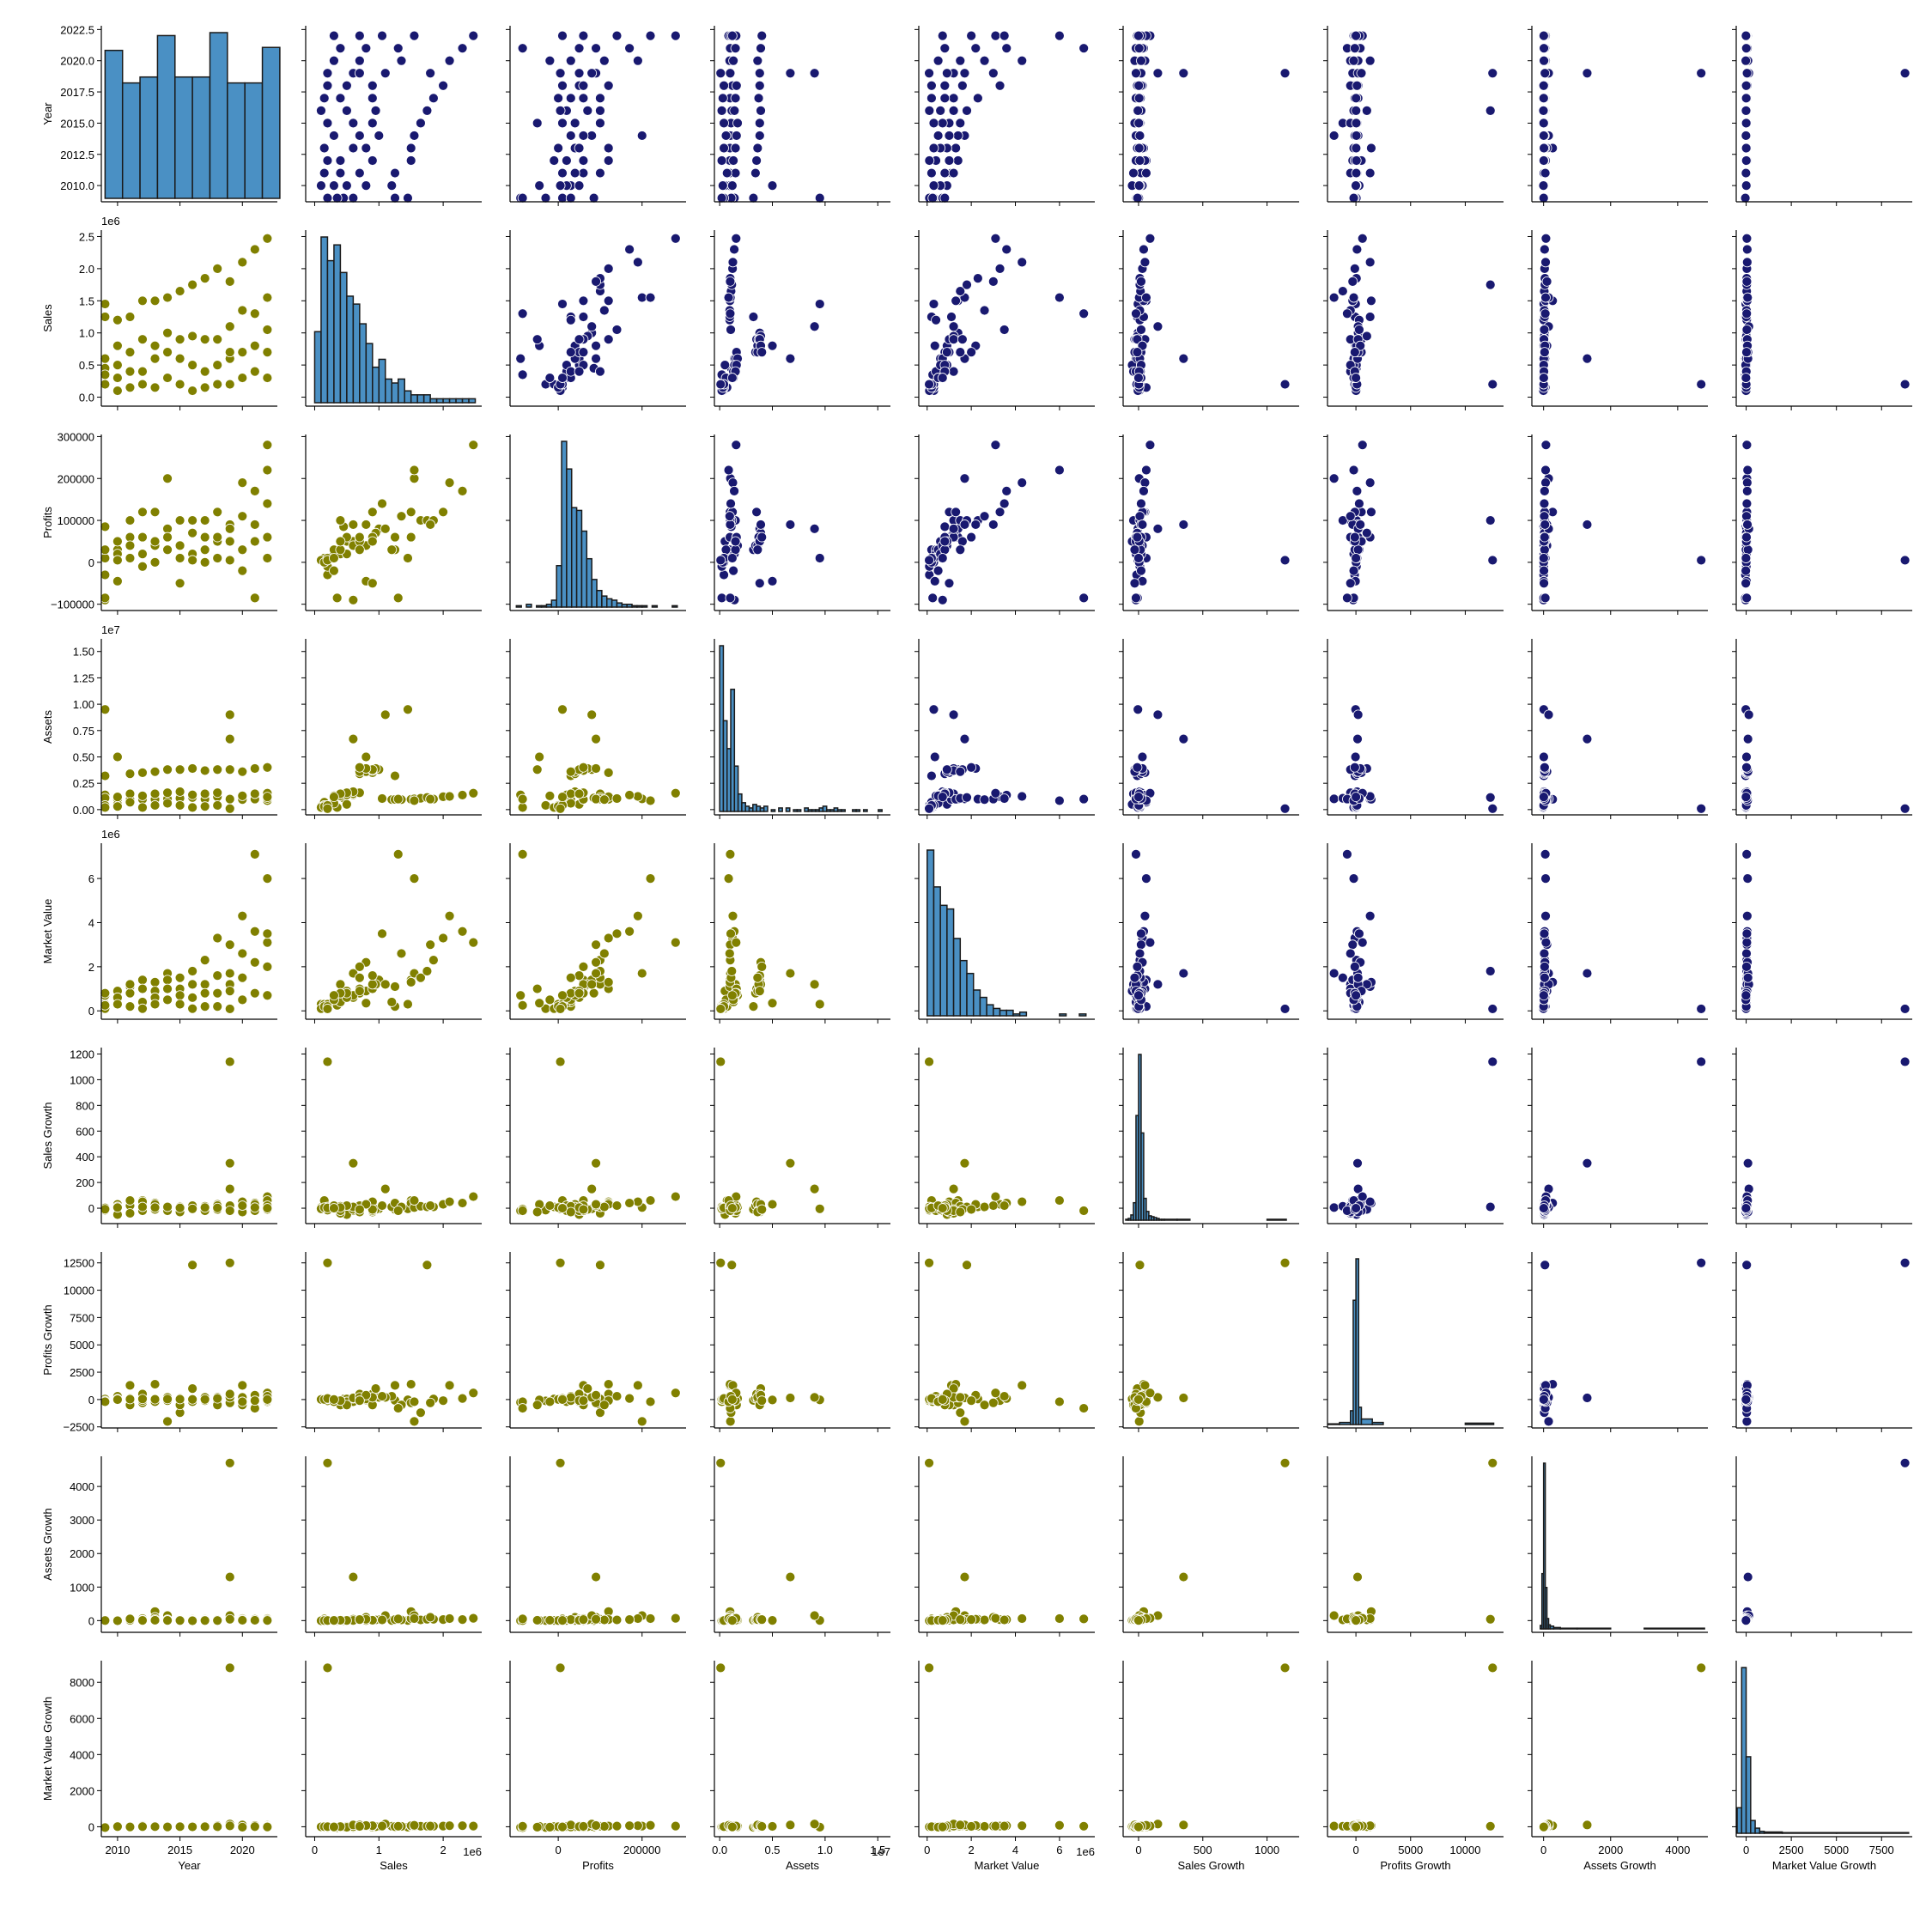  I want to click on y-tick-label: 2010.0, so click(77, 186).